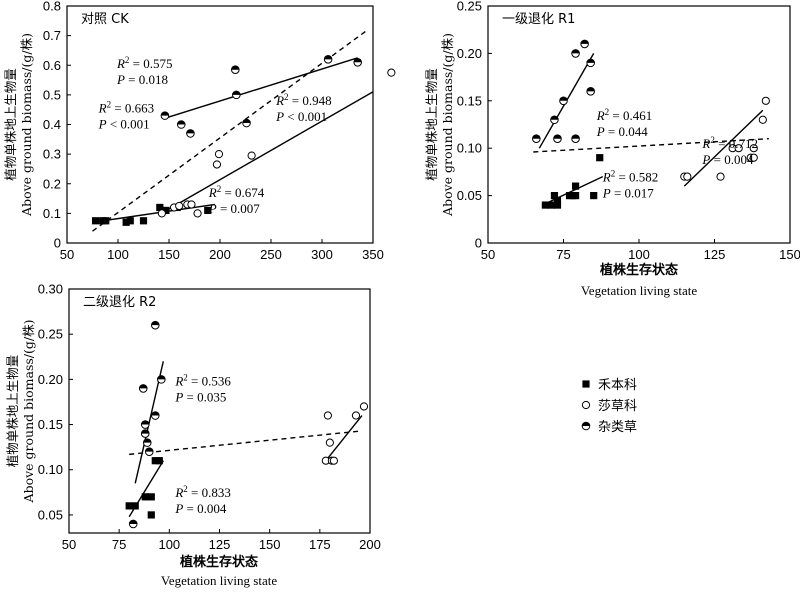  What do you see at coordinates (52, 7) in the screenshot?
I see `y-tick-label: 0.8` at bounding box center [52, 7].